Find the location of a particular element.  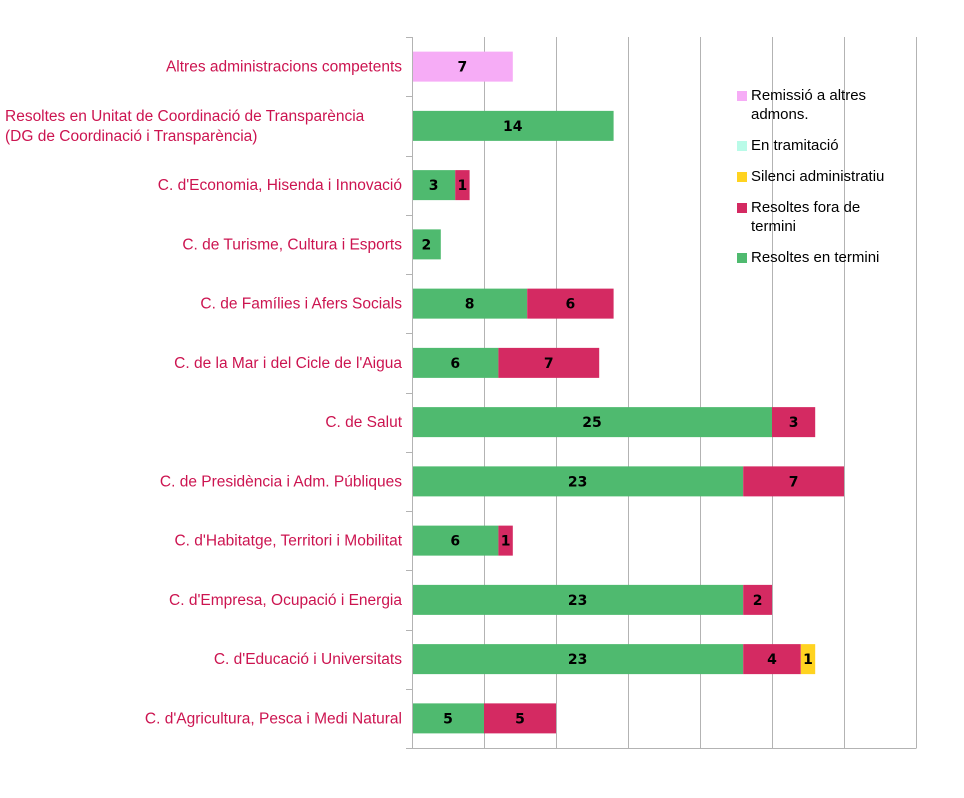

legend-label: Resoltes fora de termini is located at coordinates (806, 217).